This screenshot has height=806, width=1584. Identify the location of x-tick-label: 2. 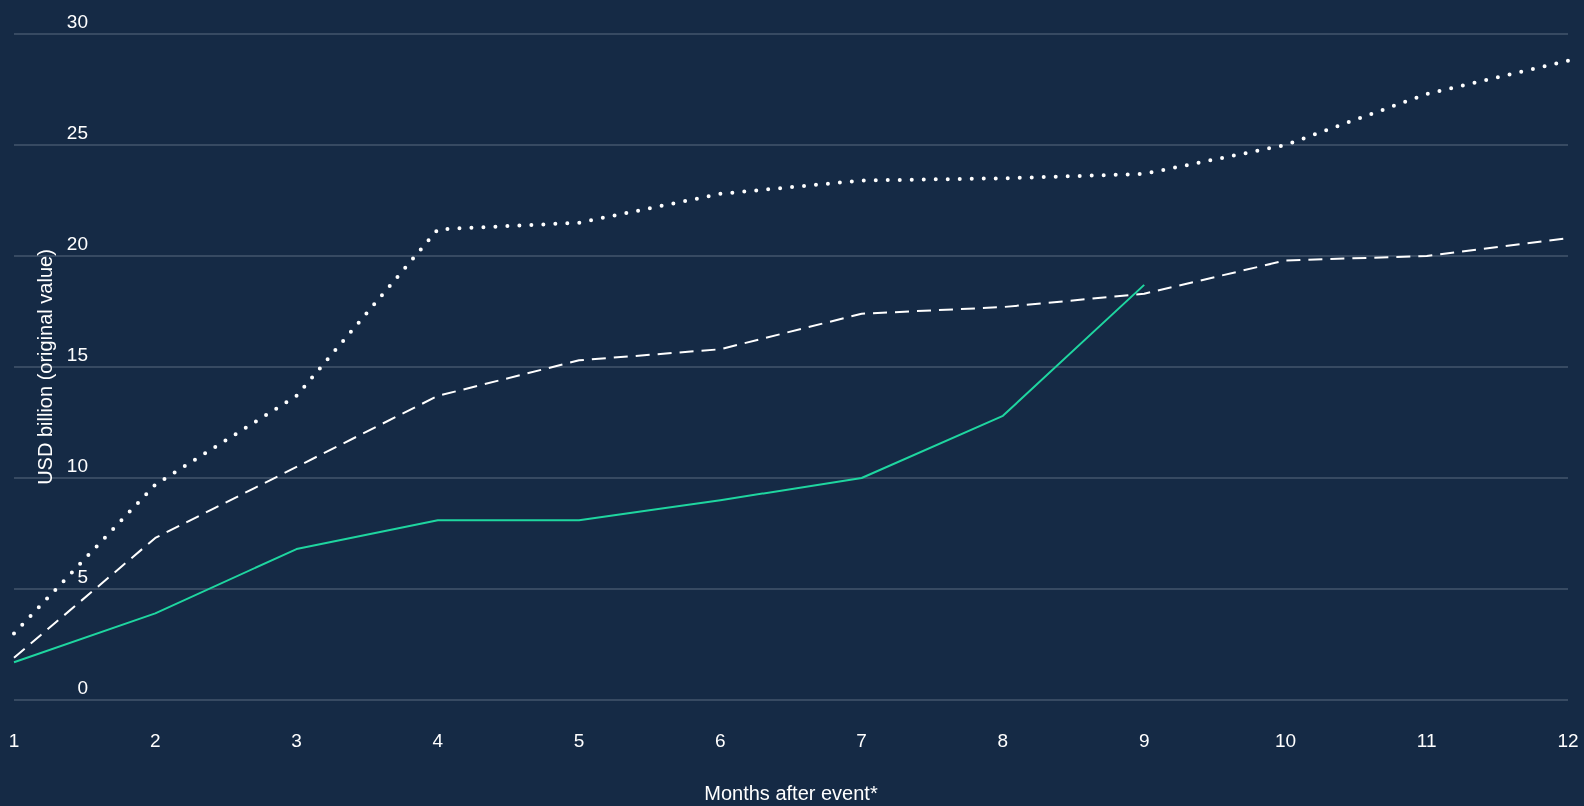
(155, 740).